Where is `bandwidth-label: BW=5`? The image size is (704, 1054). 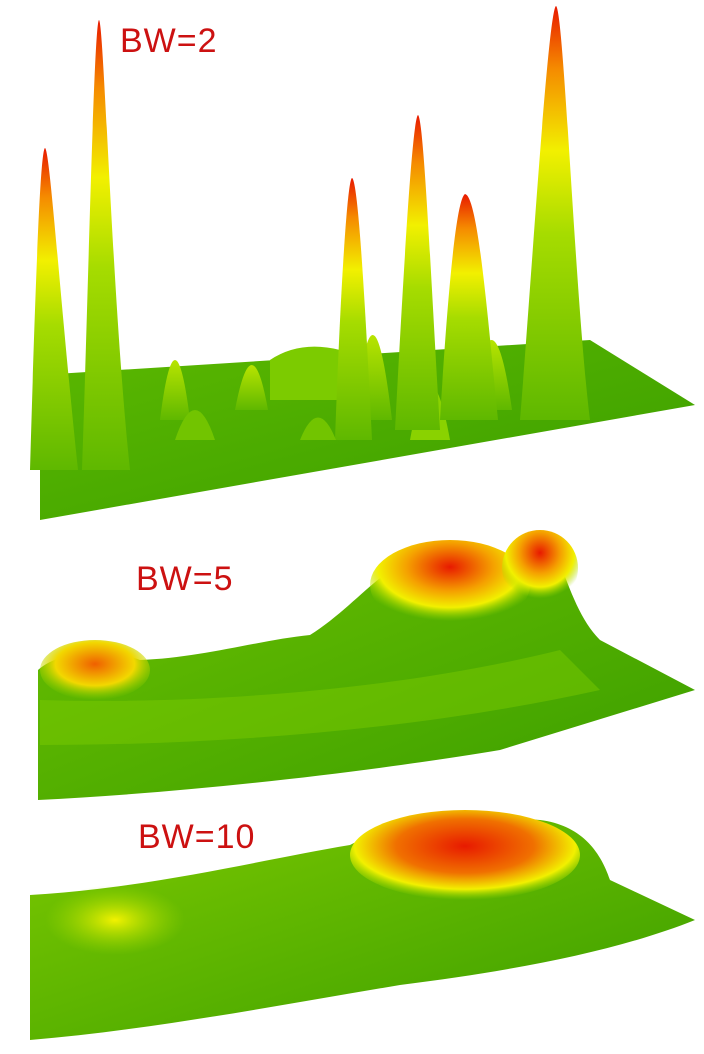
bandwidth-label: BW=5 is located at coordinates (185, 579).